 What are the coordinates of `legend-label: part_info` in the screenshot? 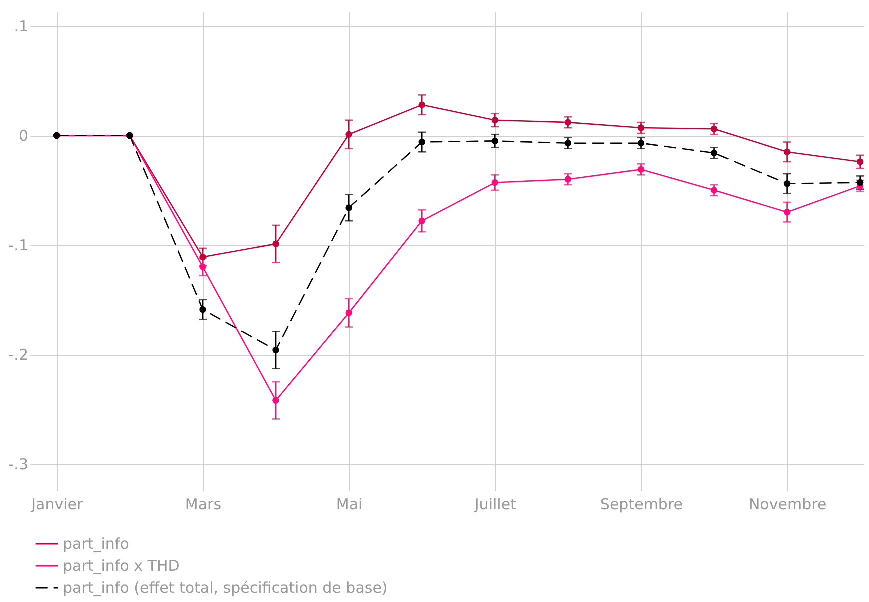 It's located at (96, 544).